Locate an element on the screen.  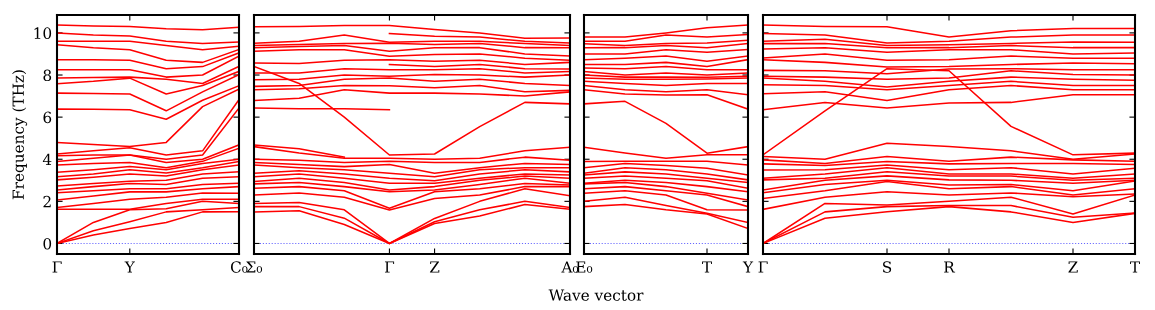
x-tick-label: C₀ is located at coordinates (239, 267).